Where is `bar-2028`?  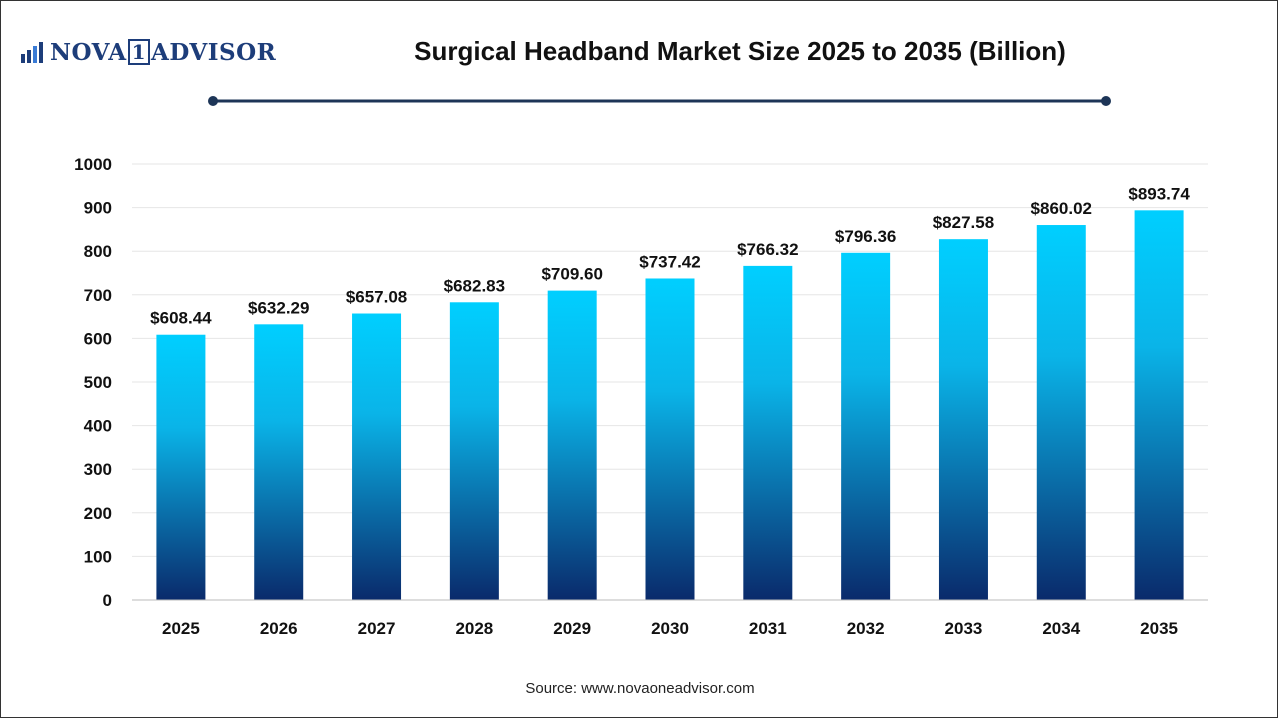
bar-2028 is located at coordinates (474, 451).